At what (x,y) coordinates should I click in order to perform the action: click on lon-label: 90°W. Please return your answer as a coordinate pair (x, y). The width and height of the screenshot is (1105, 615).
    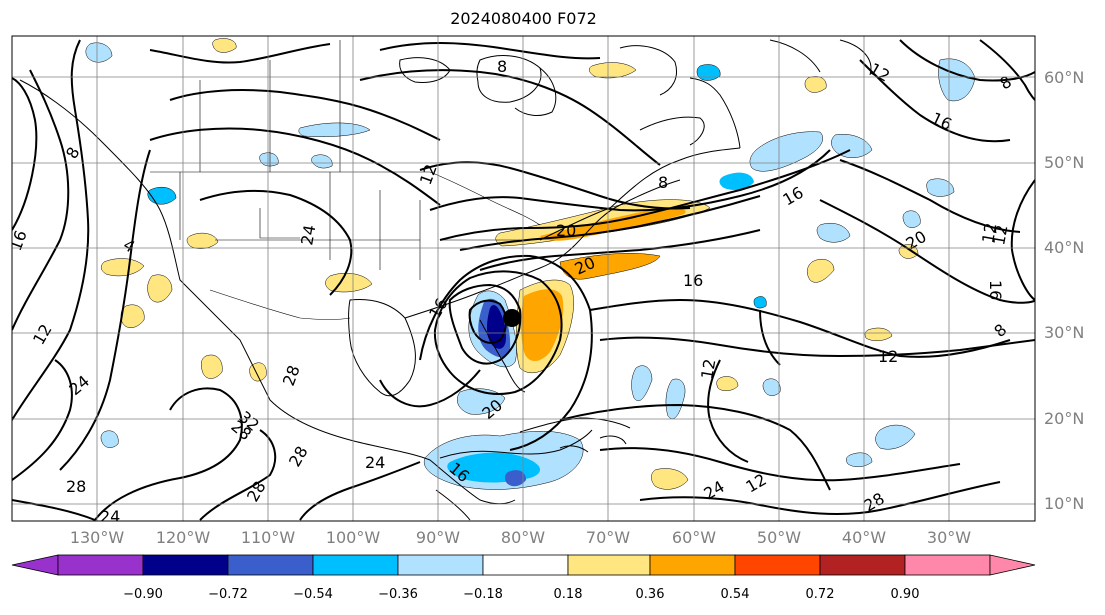
    Looking at the image, I should click on (438, 537).